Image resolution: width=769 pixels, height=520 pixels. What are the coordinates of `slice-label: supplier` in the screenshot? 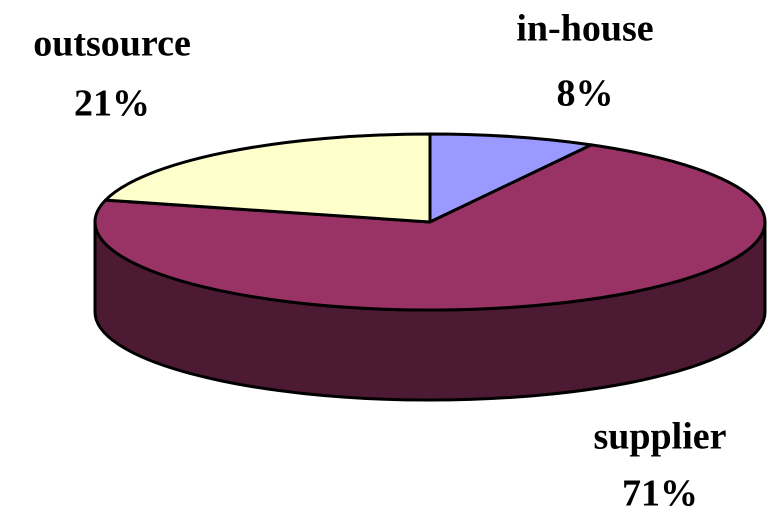 It's located at (659, 437).